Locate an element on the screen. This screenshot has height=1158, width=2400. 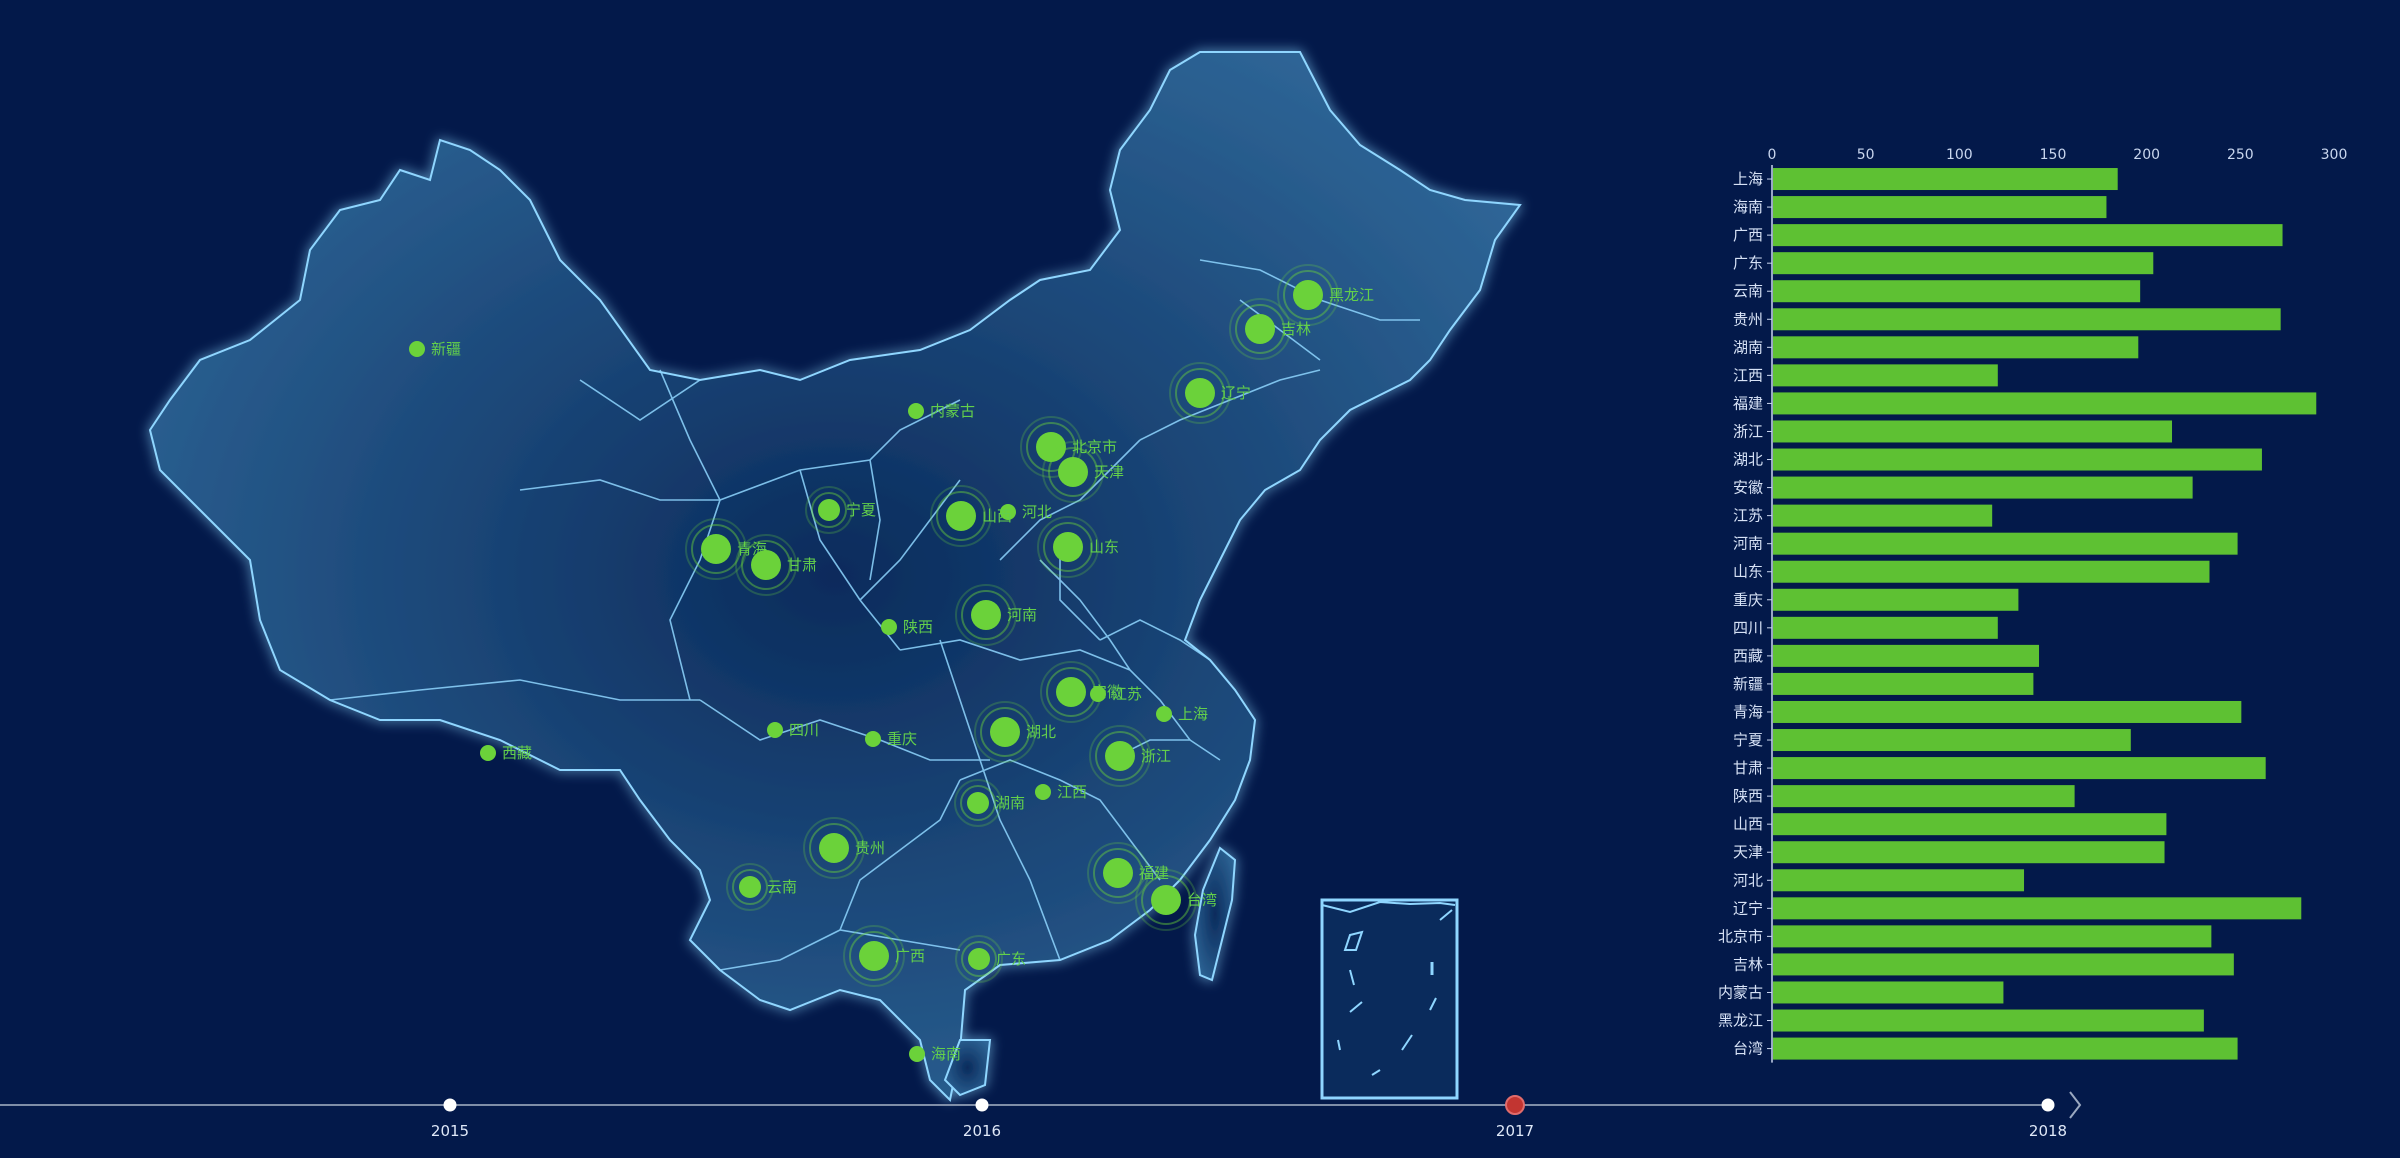
map-point: 上海 is located at coordinates (1182, 714).